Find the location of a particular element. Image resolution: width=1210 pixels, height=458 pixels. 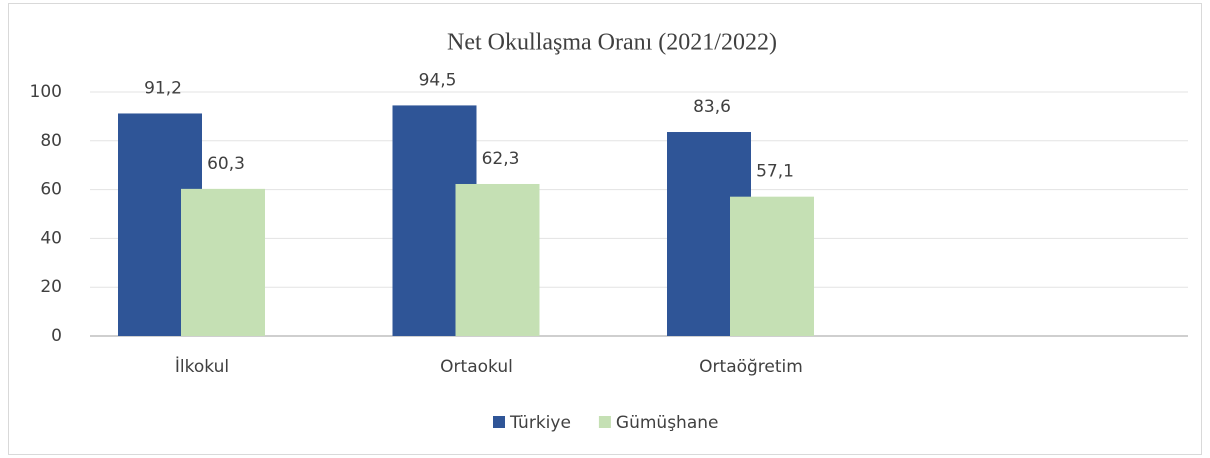

legend-label: Türkiye is located at coordinates (540, 423).